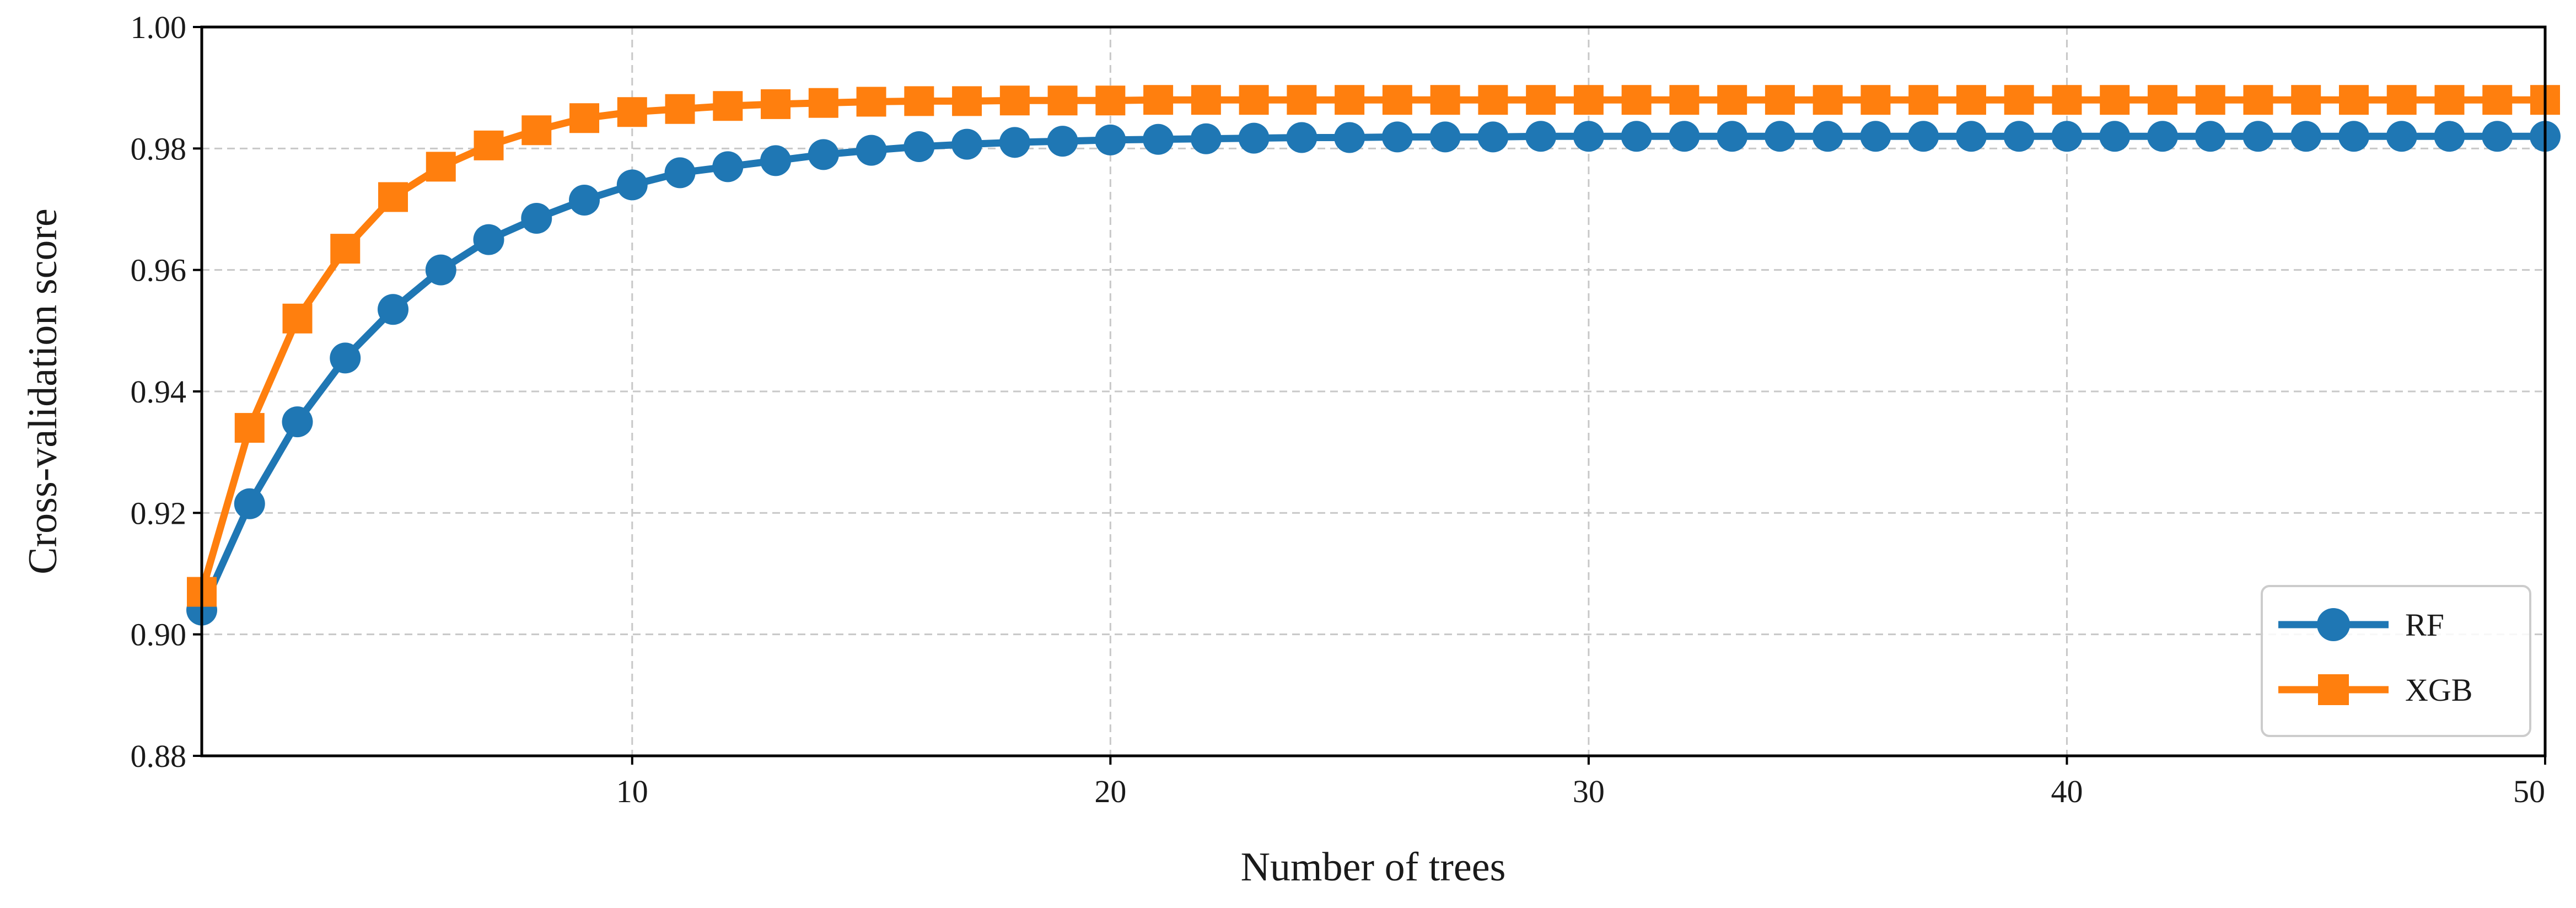  What do you see at coordinates (159, 513) in the screenshot?
I see `y-tick-label: 0.92` at bounding box center [159, 513].